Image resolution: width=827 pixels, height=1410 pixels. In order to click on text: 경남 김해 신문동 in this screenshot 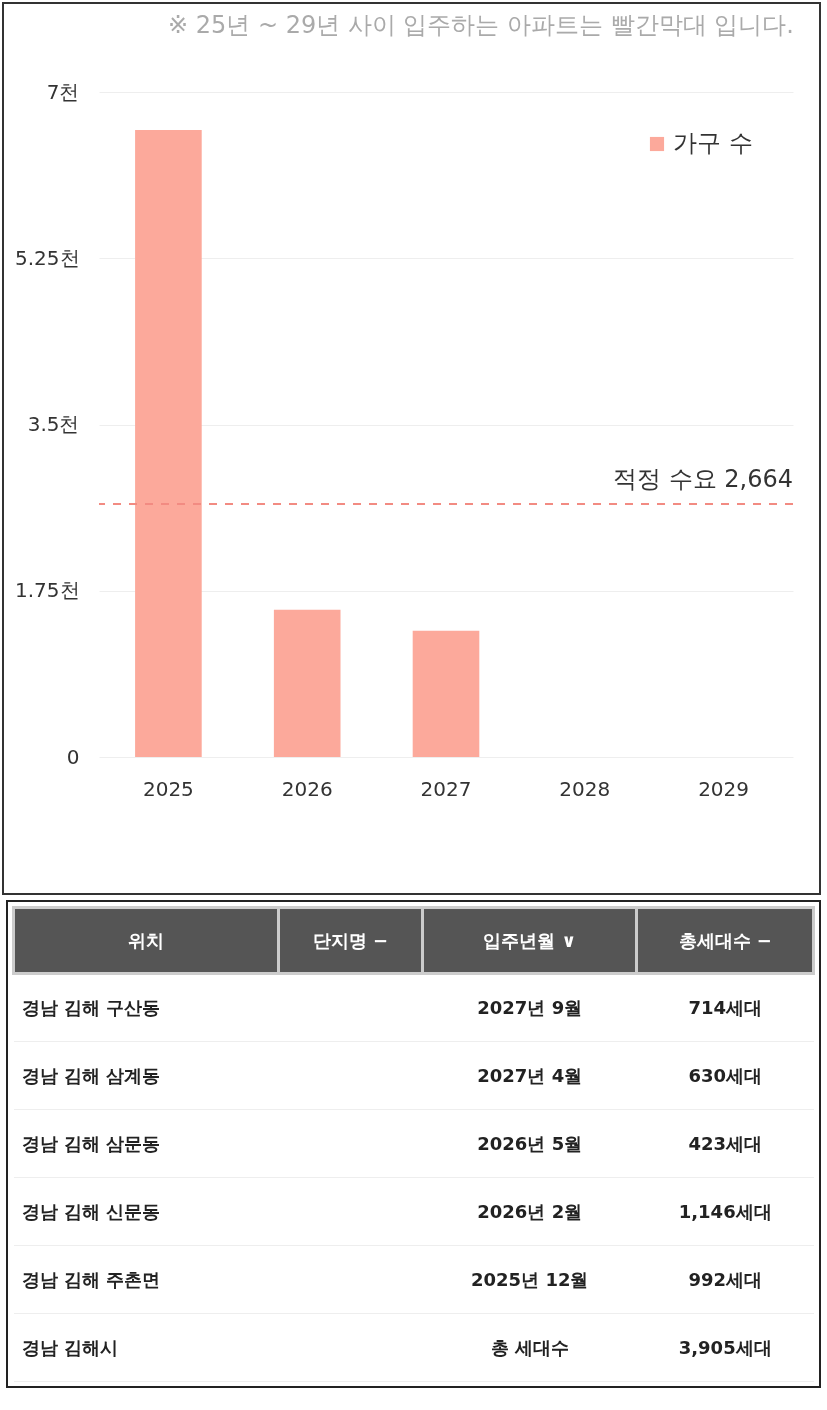, I will do `click(91, 1211)`.